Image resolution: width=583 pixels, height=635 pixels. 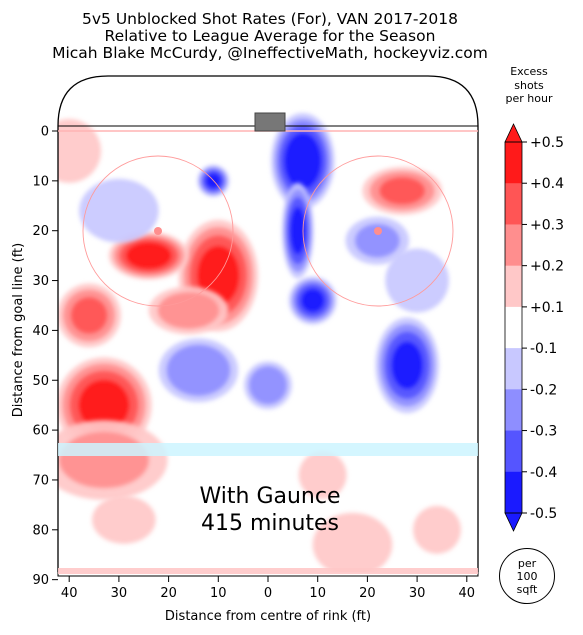 I want to click on y-axis-label: Distance from goal line (ft), so click(x=18, y=330).